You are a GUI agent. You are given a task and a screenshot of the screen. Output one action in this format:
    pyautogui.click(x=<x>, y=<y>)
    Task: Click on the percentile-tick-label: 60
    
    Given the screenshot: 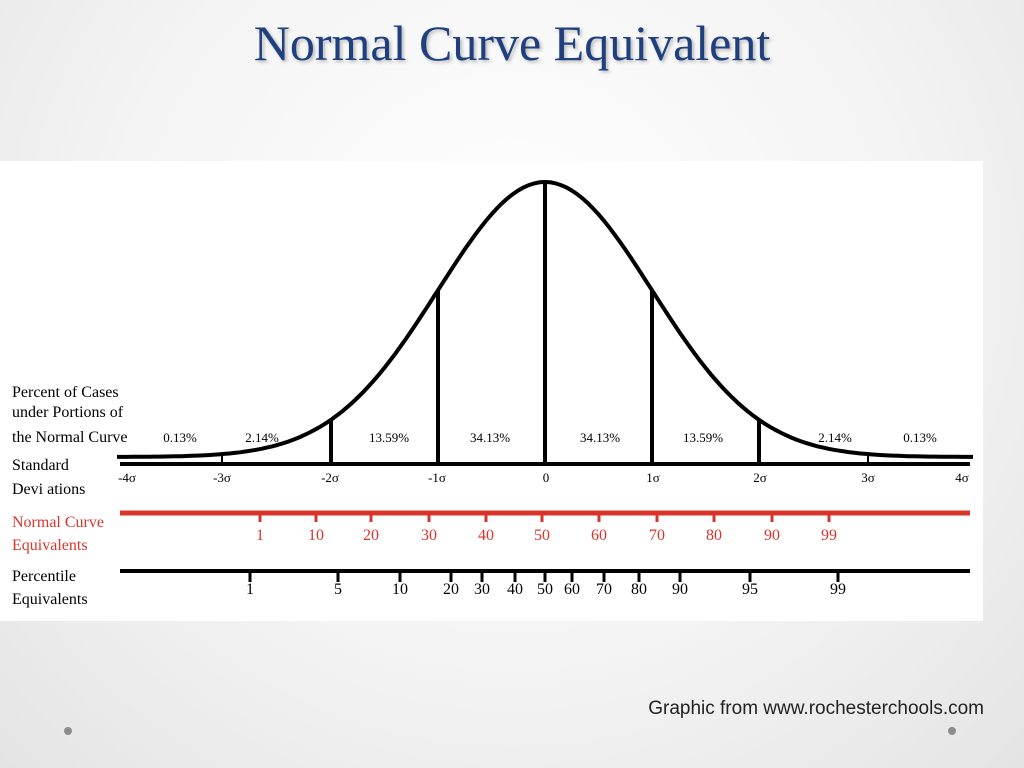 What is the action you would take?
    pyautogui.click(x=572, y=589)
    